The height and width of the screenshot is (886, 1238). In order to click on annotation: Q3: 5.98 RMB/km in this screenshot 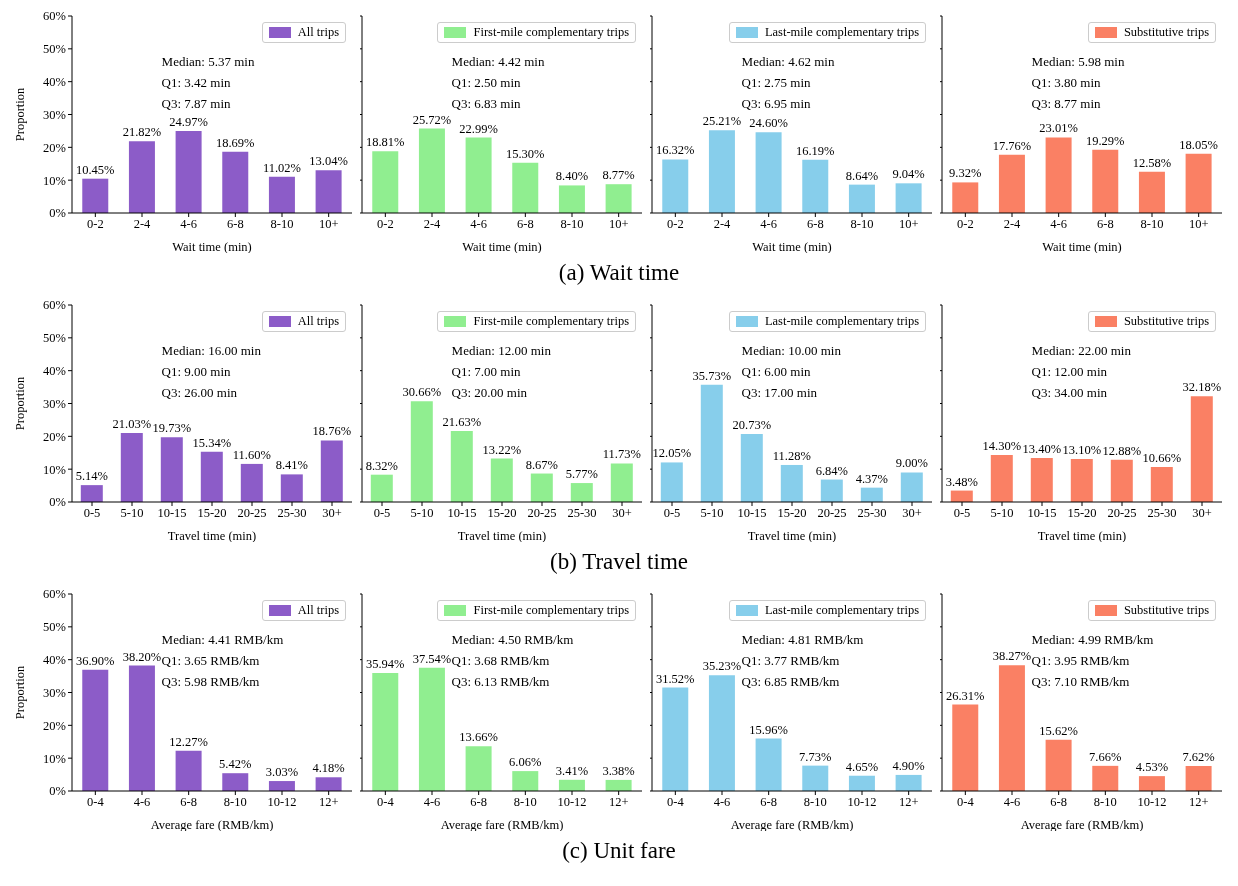, I will do `click(211, 682)`.